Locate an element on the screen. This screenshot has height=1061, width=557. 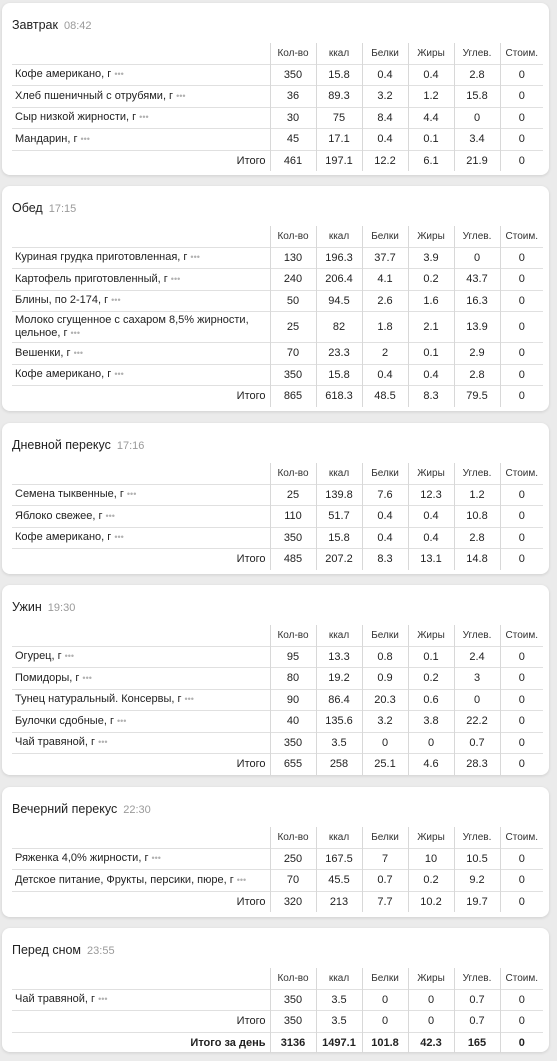
meal-title: Перед сном is located at coordinates (47, 950).